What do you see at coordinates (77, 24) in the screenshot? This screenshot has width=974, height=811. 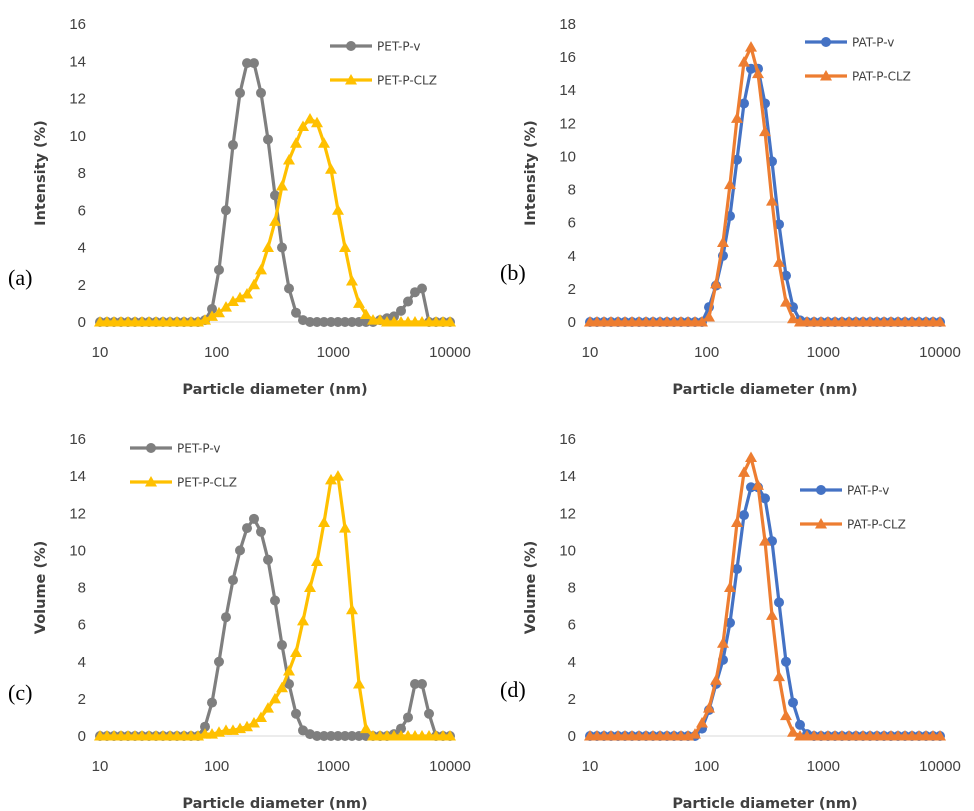 I see `y-tick-label: 16` at bounding box center [77, 24].